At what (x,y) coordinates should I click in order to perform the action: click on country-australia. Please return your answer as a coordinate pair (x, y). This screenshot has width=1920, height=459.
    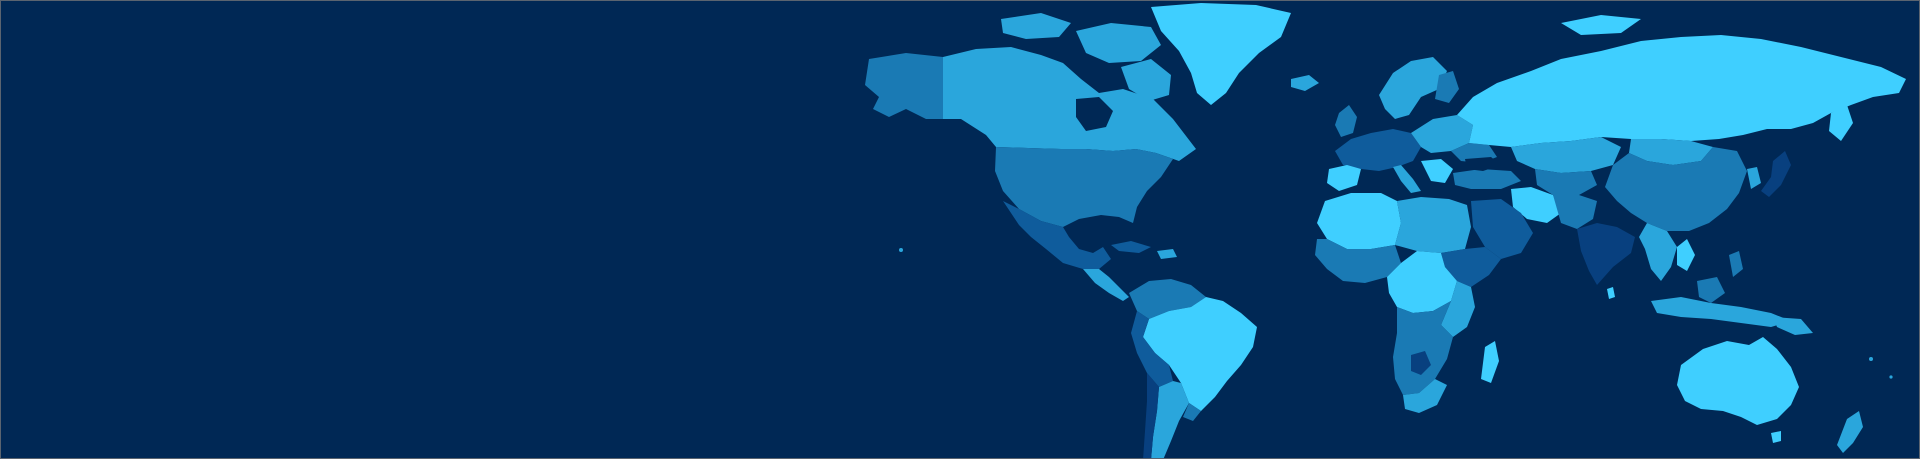
    Looking at the image, I should click on (1738, 381).